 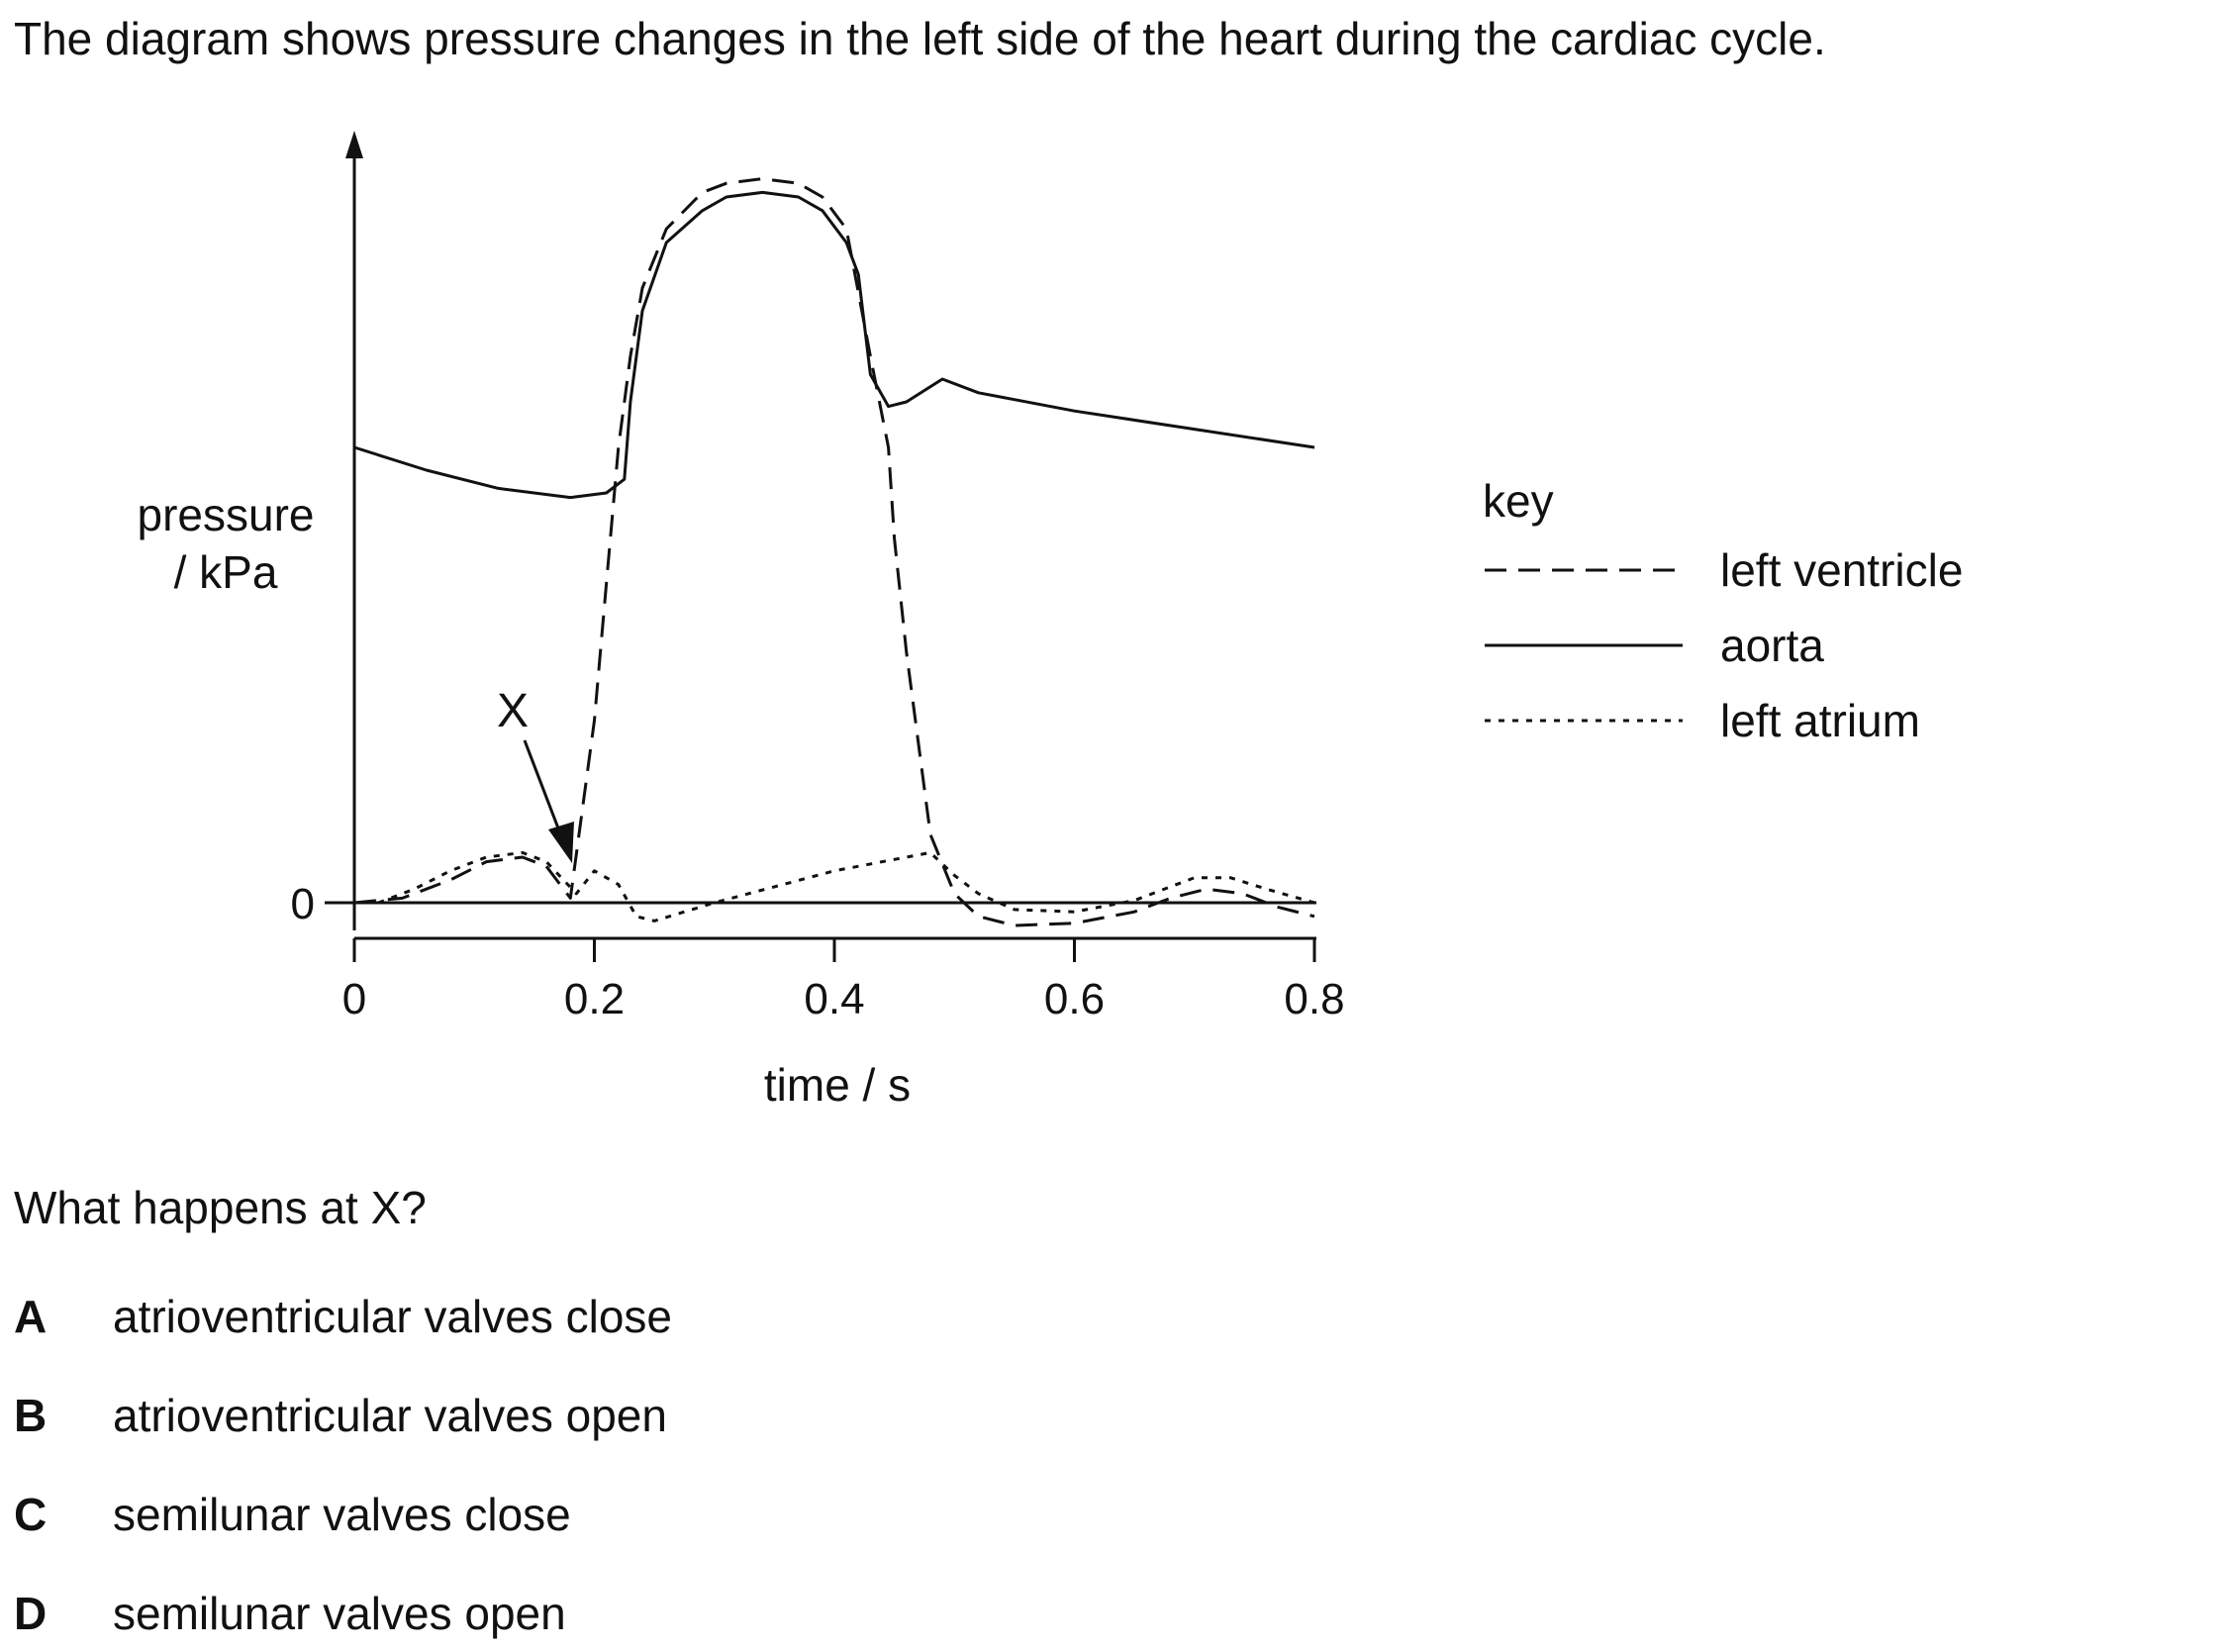 What do you see at coordinates (31, 1613) in the screenshot?
I see `option-d-letter: D` at bounding box center [31, 1613].